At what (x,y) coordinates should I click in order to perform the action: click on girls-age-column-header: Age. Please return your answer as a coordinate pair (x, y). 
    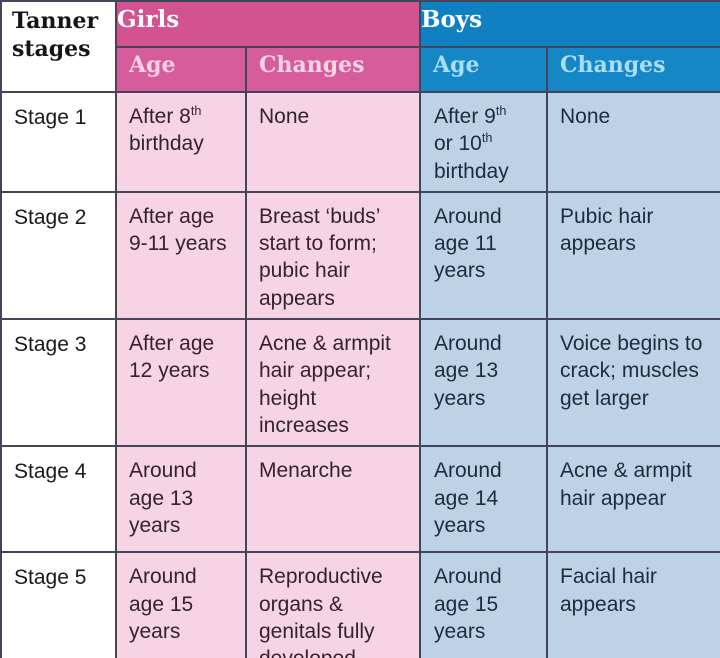
    Looking at the image, I should click on (181, 69).